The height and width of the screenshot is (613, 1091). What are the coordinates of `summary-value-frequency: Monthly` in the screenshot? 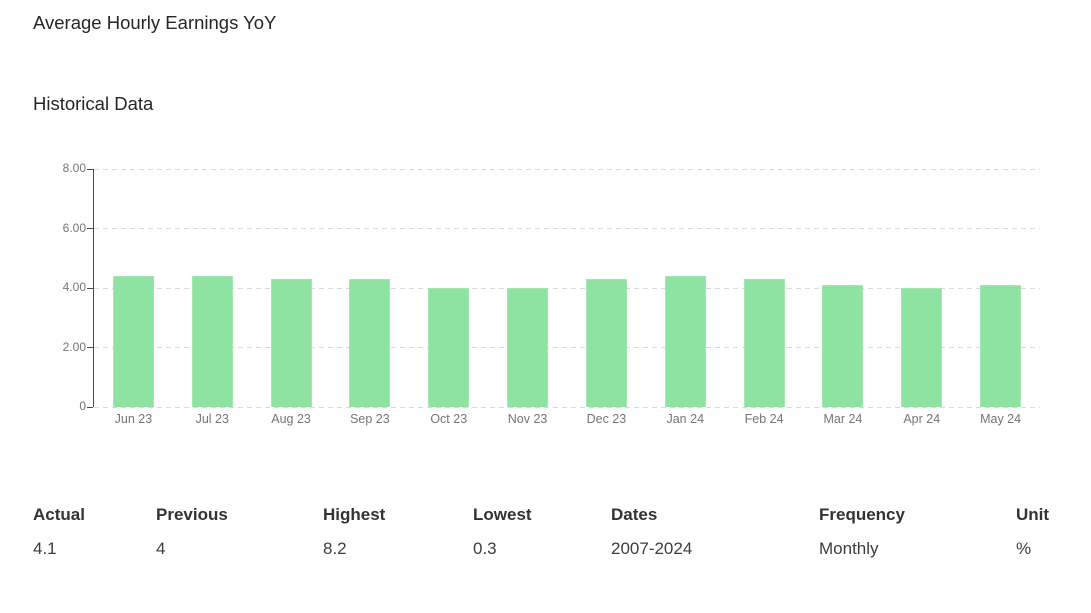 It's located at (849, 548).